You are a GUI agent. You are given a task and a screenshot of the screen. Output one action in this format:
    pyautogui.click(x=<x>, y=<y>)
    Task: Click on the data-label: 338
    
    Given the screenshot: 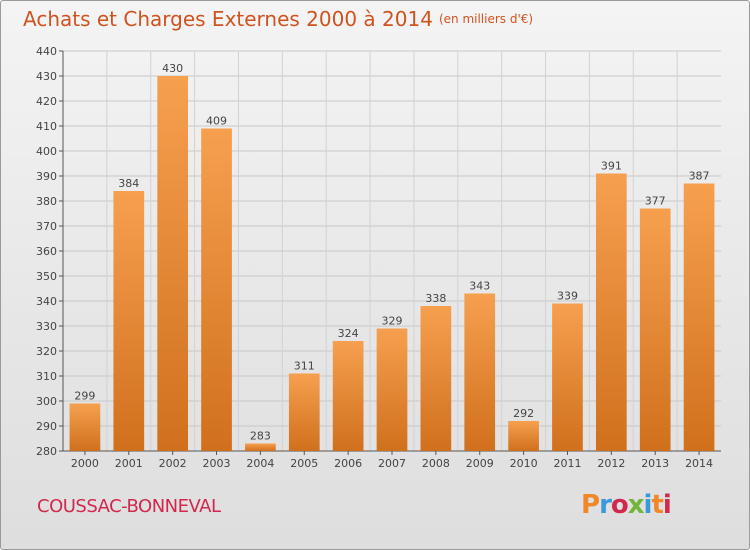 What is the action you would take?
    pyautogui.click(x=435, y=298)
    